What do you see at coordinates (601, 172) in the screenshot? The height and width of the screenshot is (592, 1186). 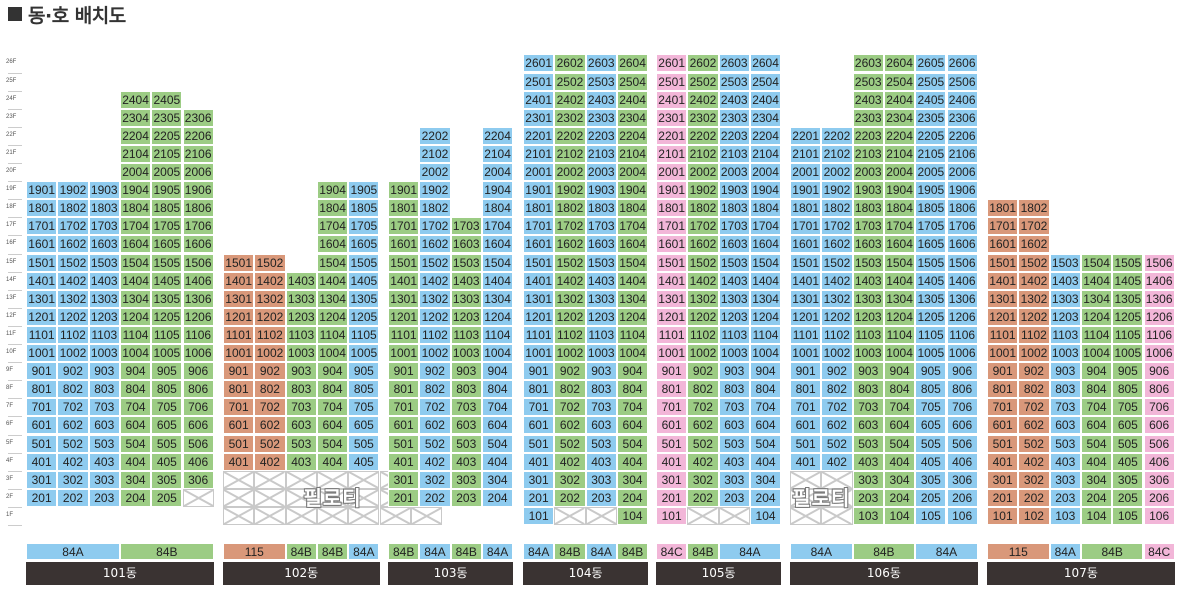 I see `unit-cell: 2003` at bounding box center [601, 172].